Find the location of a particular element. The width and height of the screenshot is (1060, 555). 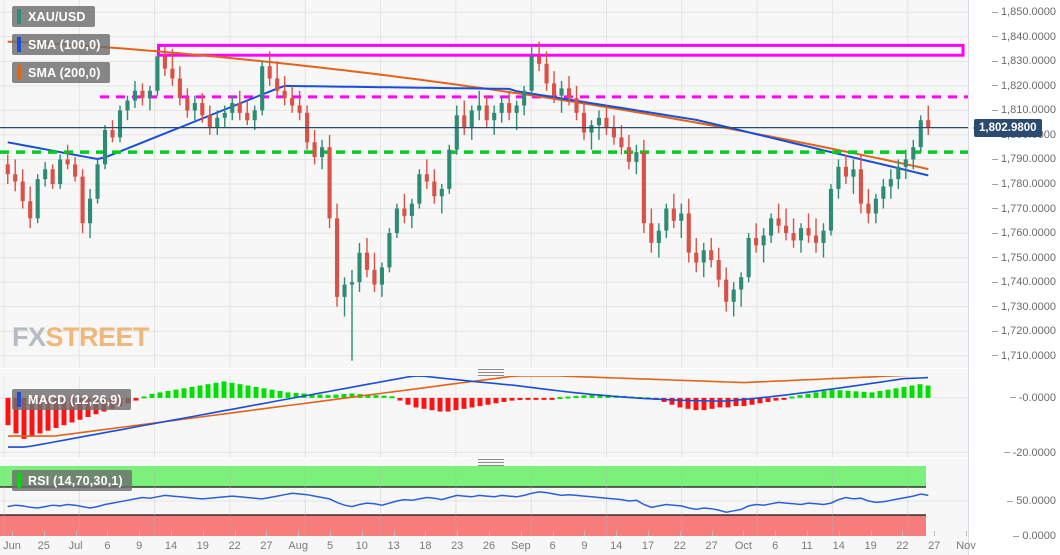

rsi-panel is located at coordinates (530, 501).